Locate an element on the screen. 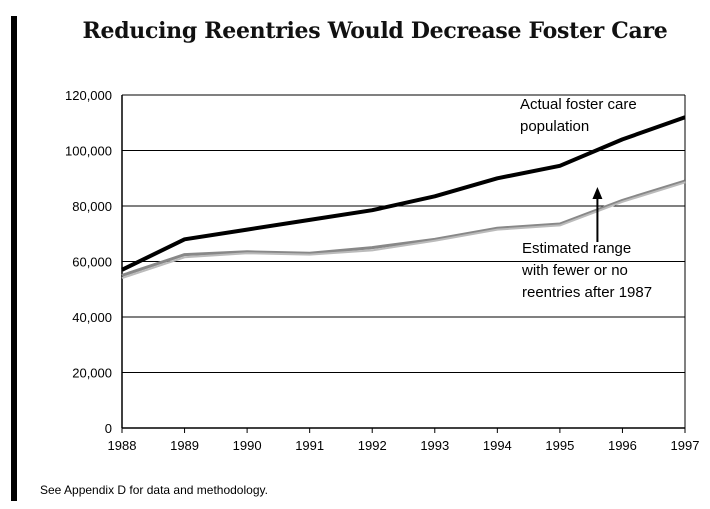  x-tick-label: 1996 is located at coordinates (622, 445).